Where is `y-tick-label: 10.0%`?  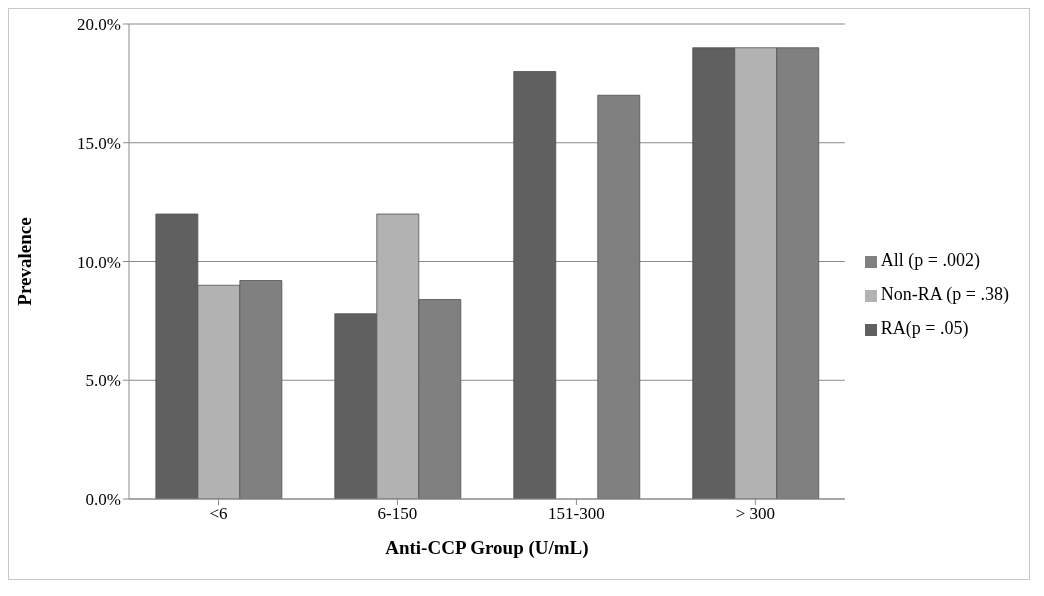
y-tick-label: 10.0% is located at coordinates (99, 262).